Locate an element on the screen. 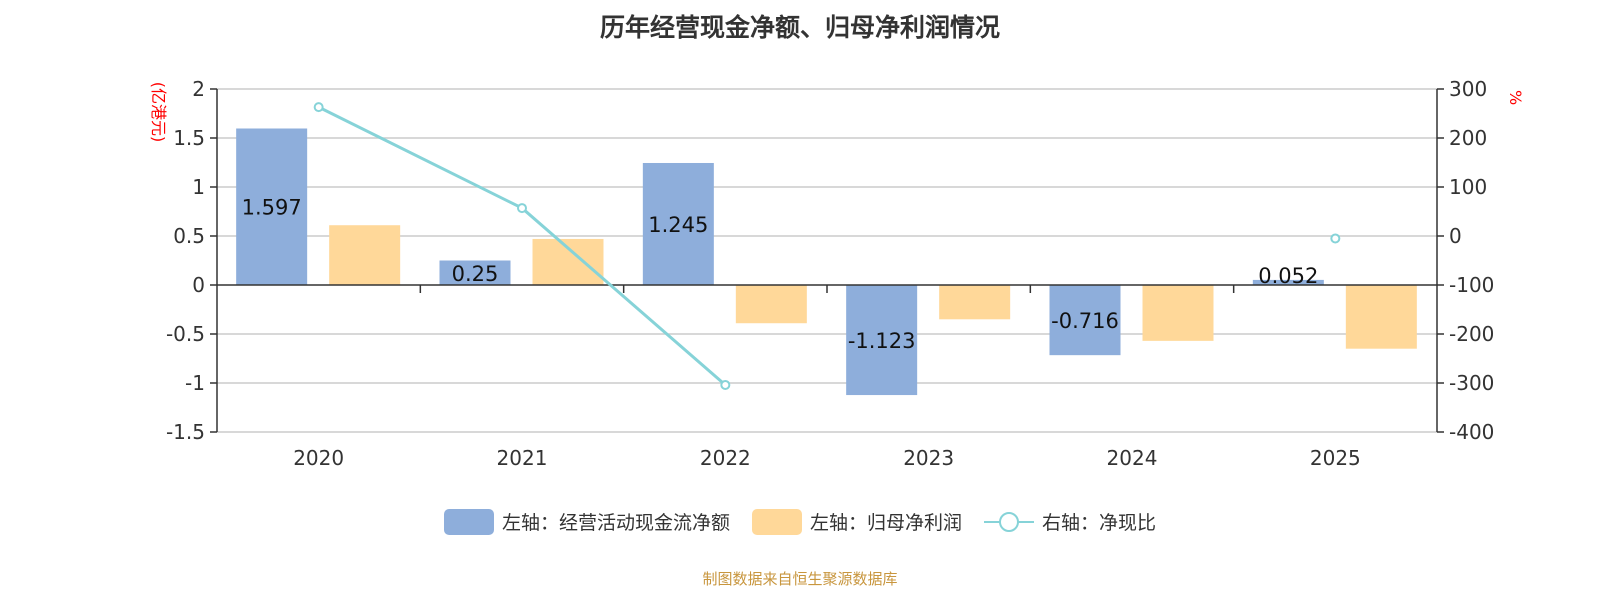 The height and width of the screenshot is (600, 1600). legend-label-cashflow: 左轴：经营活动现金流净额 is located at coordinates (615, 523).